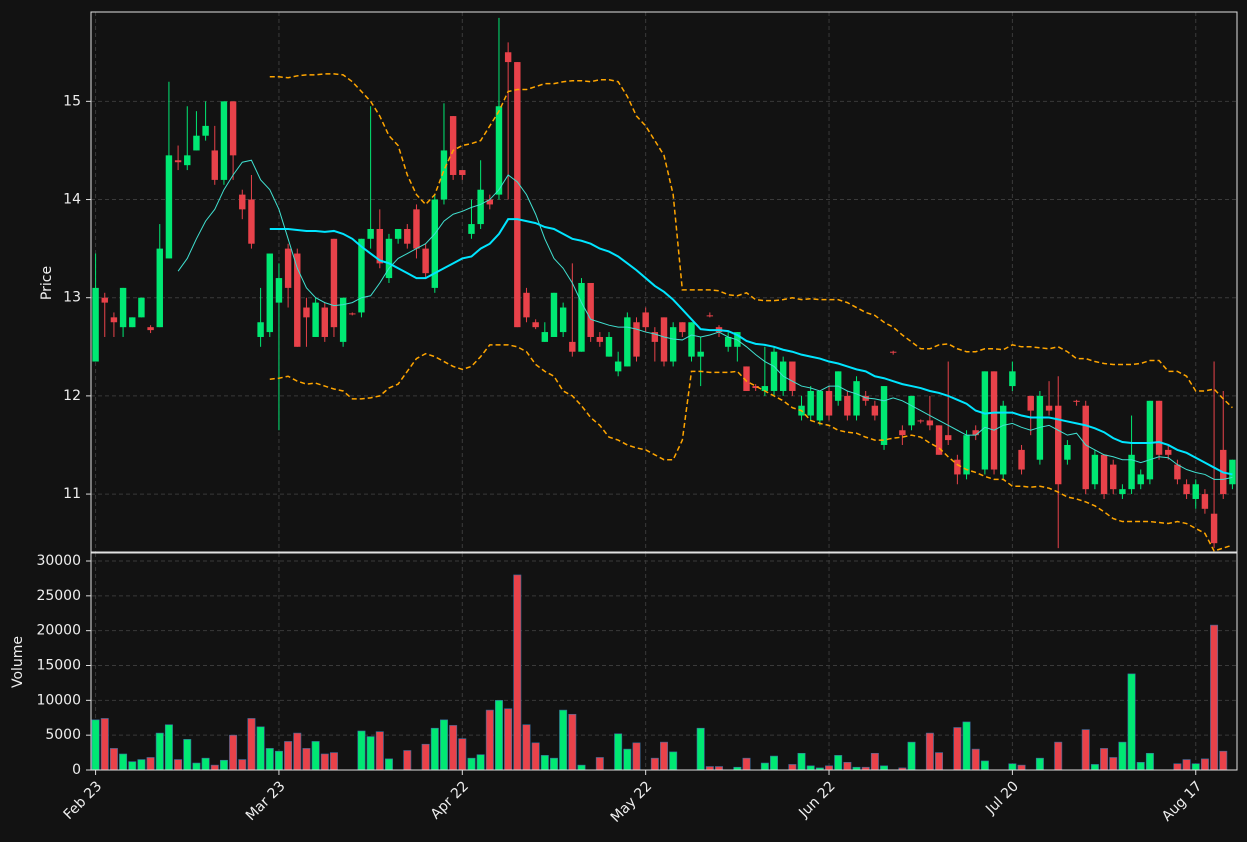  What do you see at coordinates (72, 200) in the screenshot?
I see `y-tick-label: 14` at bounding box center [72, 200].